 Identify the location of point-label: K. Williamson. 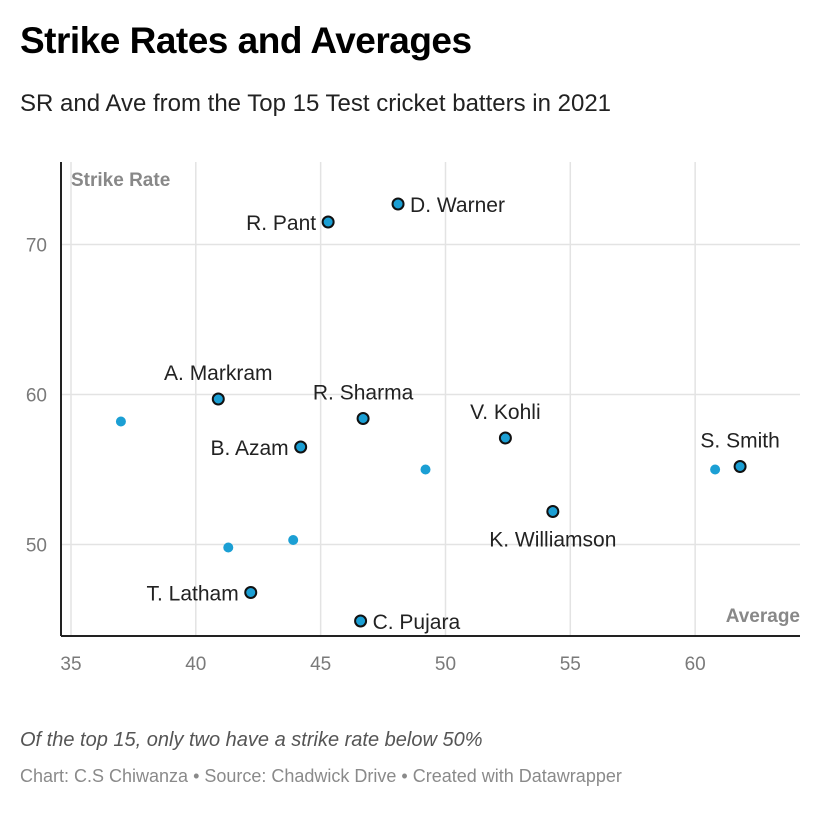
(552, 540).